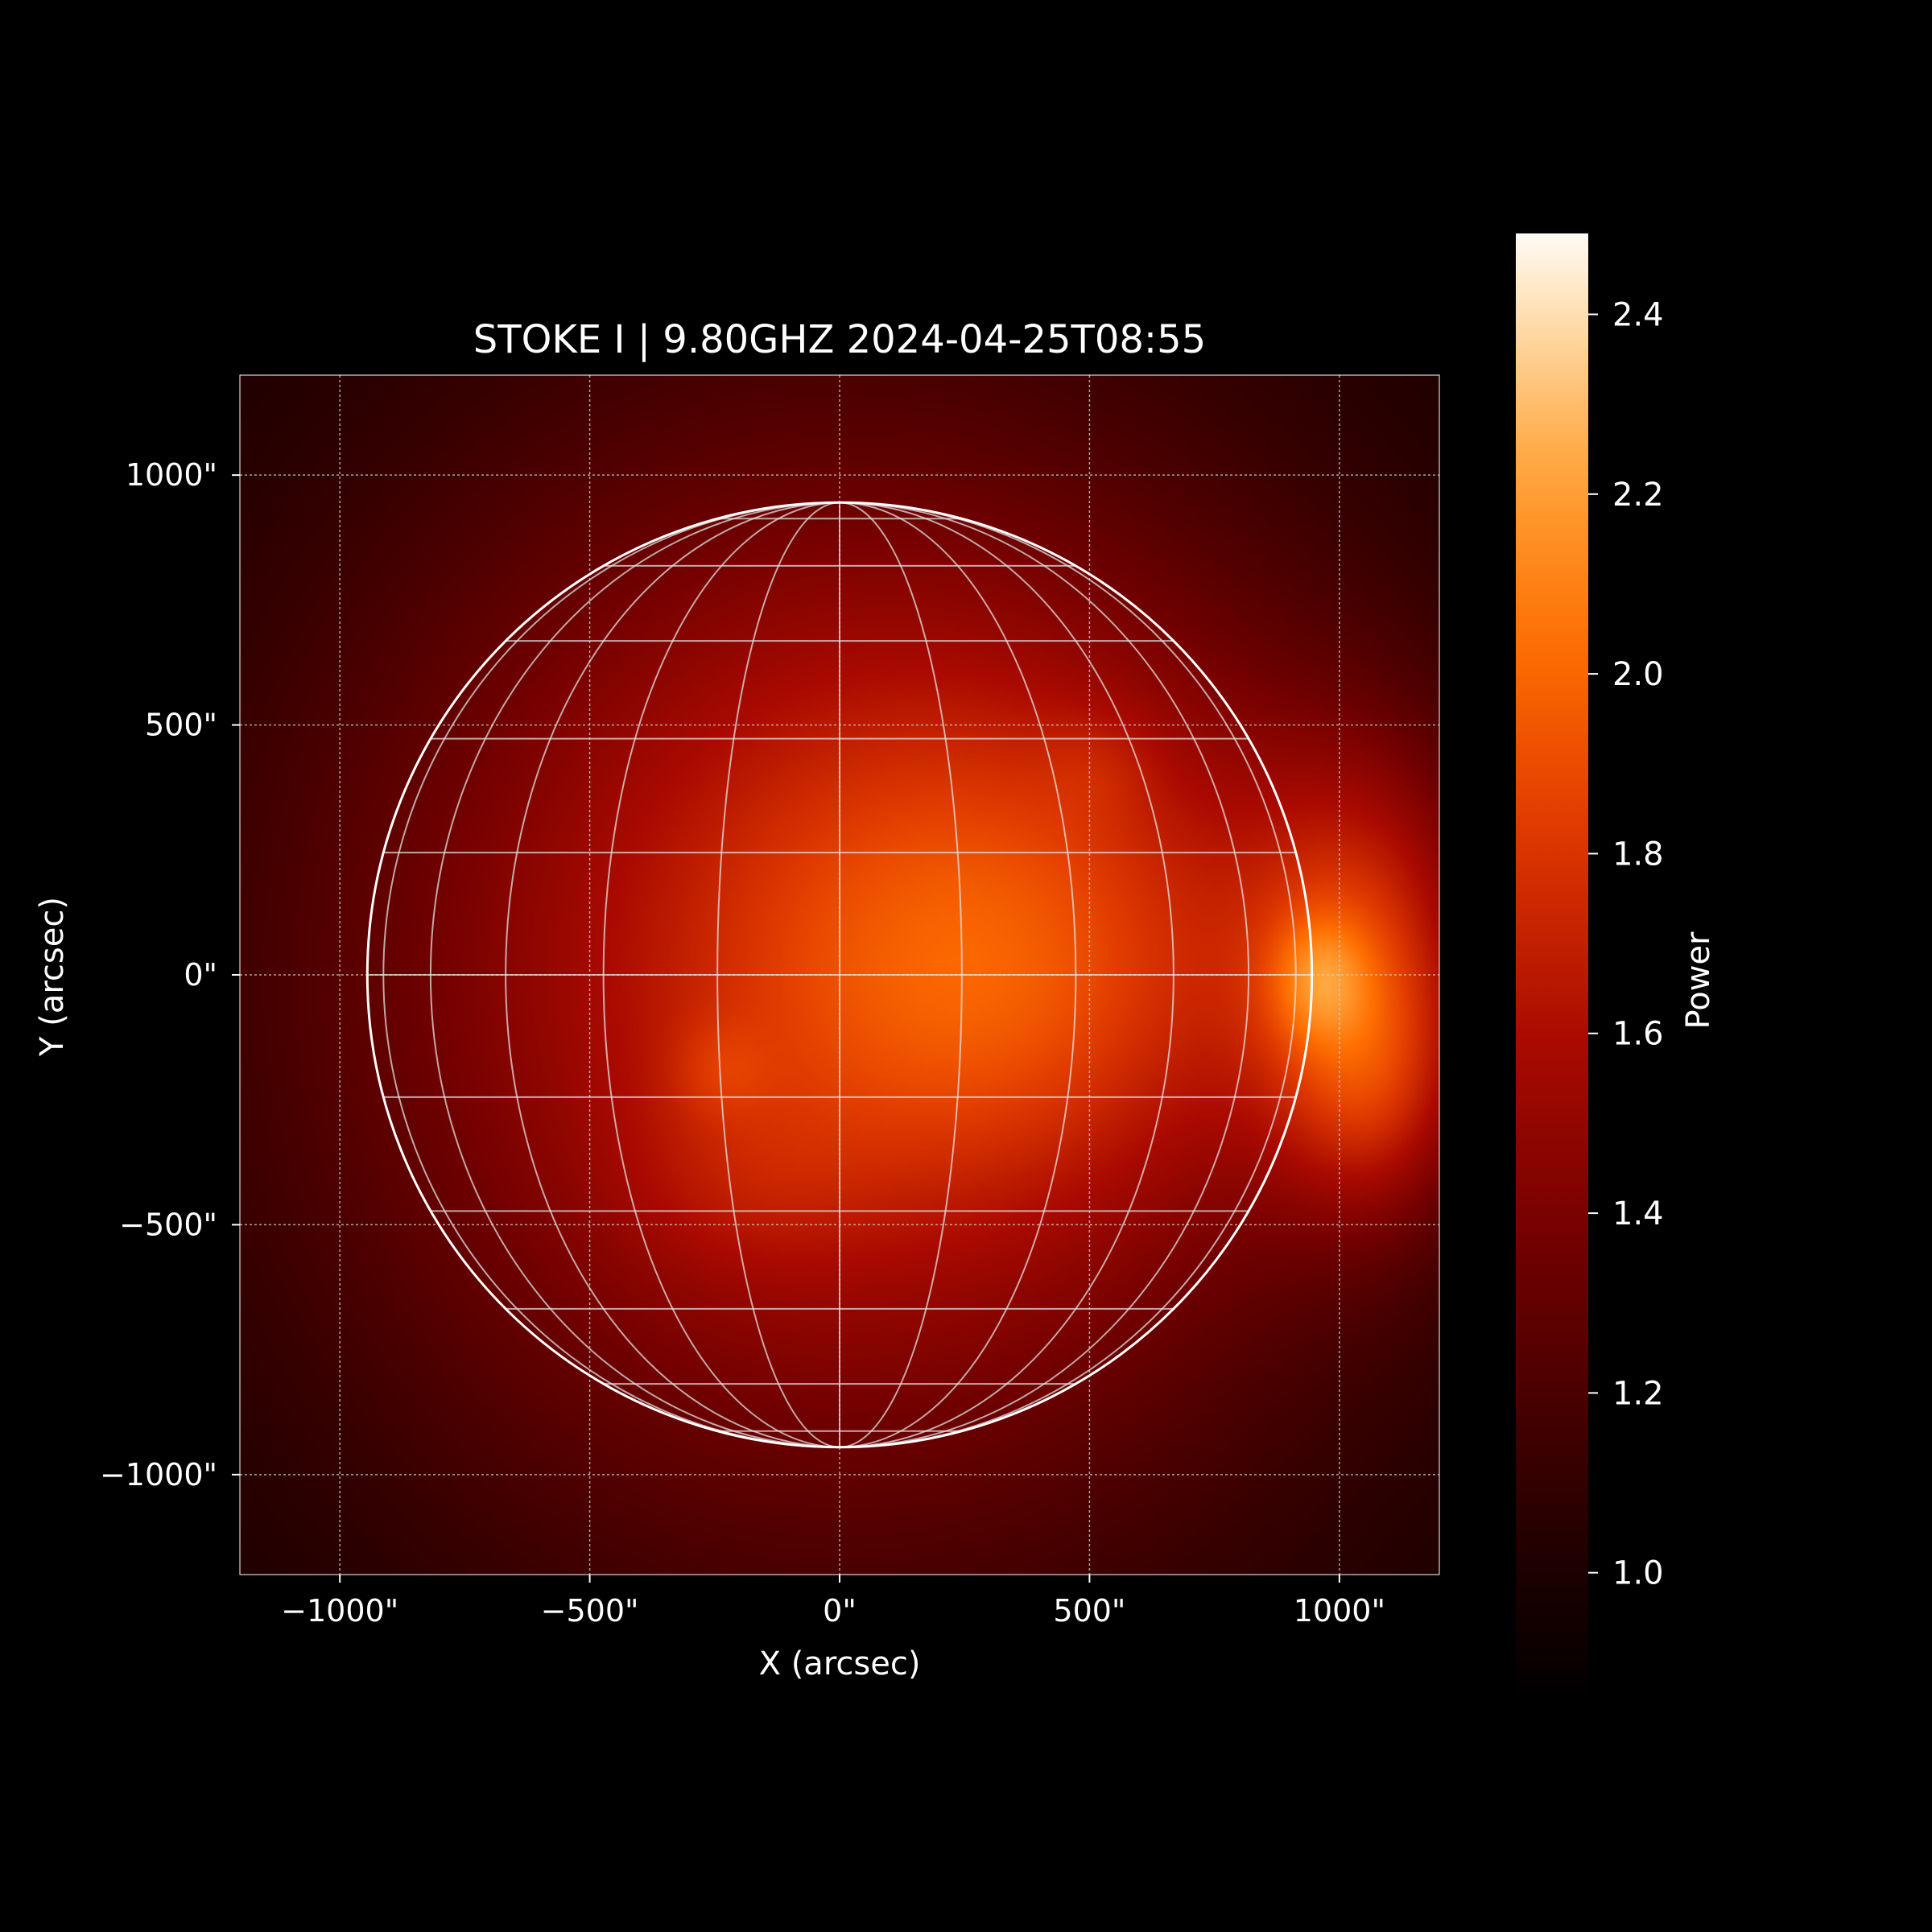 The height and width of the screenshot is (1932, 1932). Describe the element at coordinates (1638, 854) in the screenshot. I see `colorbar-tick-label: 1.8` at that location.